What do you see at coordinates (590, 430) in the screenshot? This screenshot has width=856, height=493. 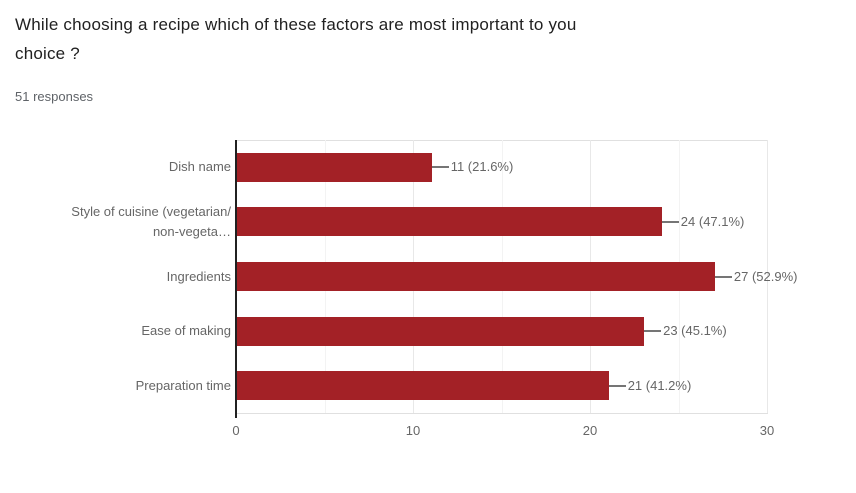 I see `x-tick-label: 20` at bounding box center [590, 430].